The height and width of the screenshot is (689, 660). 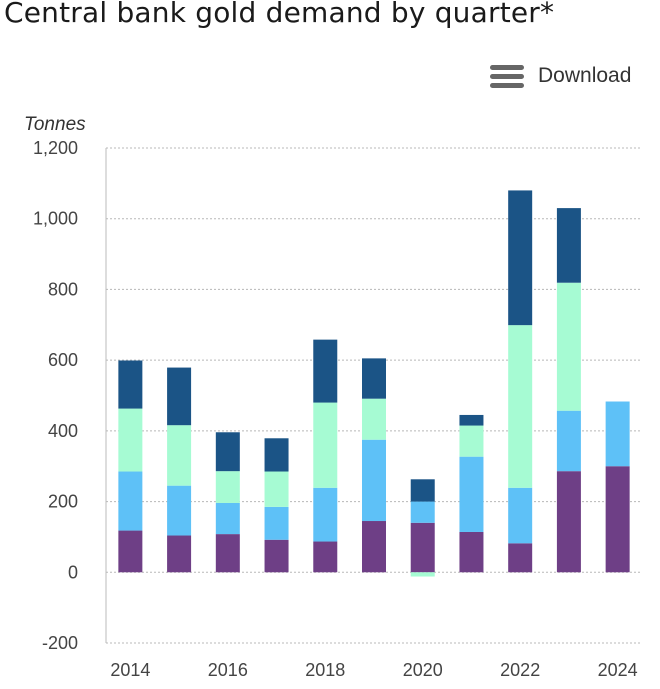 I want to click on y-tick-label: 1,200, so click(x=55, y=148).